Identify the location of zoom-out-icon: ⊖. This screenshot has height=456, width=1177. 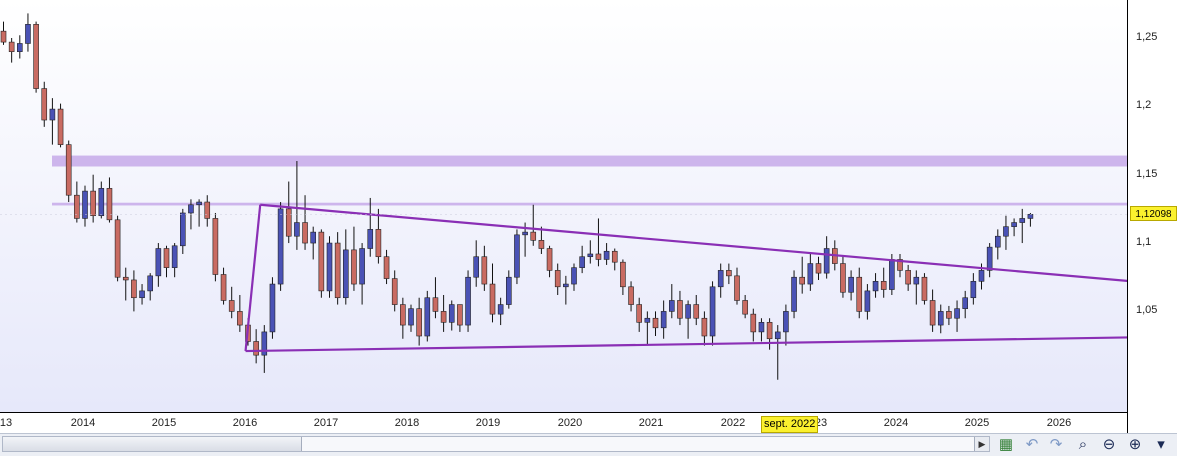
(1109, 444).